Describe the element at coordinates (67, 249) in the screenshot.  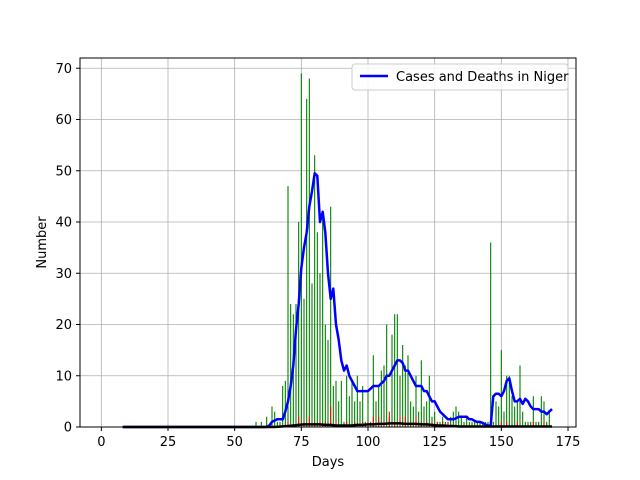
I see `y-axis-ticks: 0 10 20 30 40 50 60 70` at that location.